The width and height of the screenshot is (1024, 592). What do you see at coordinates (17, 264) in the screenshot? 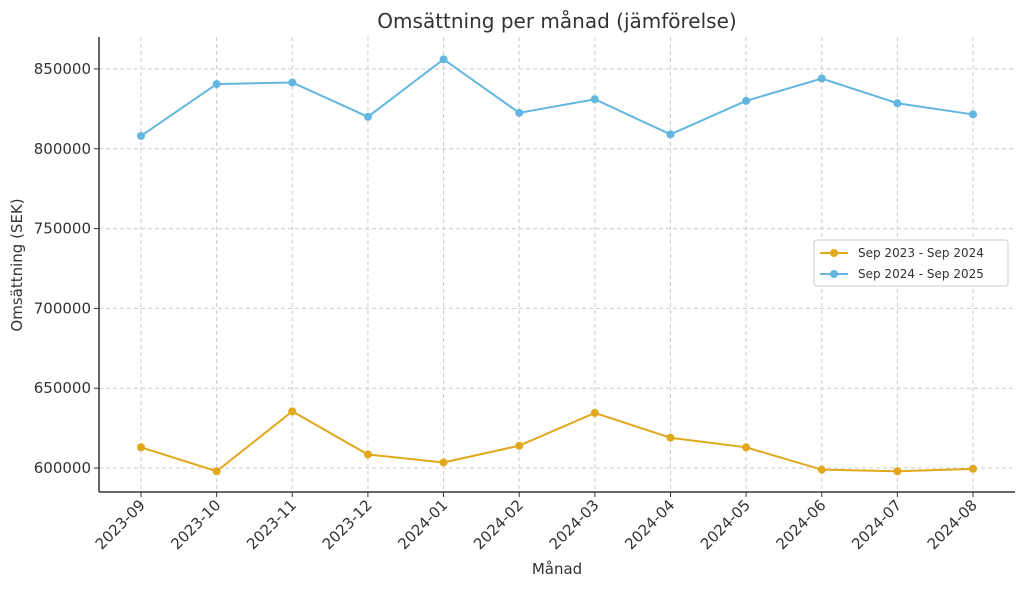
I see `y-axis-label: Omsättning (SEK)` at bounding box center [17, 264].